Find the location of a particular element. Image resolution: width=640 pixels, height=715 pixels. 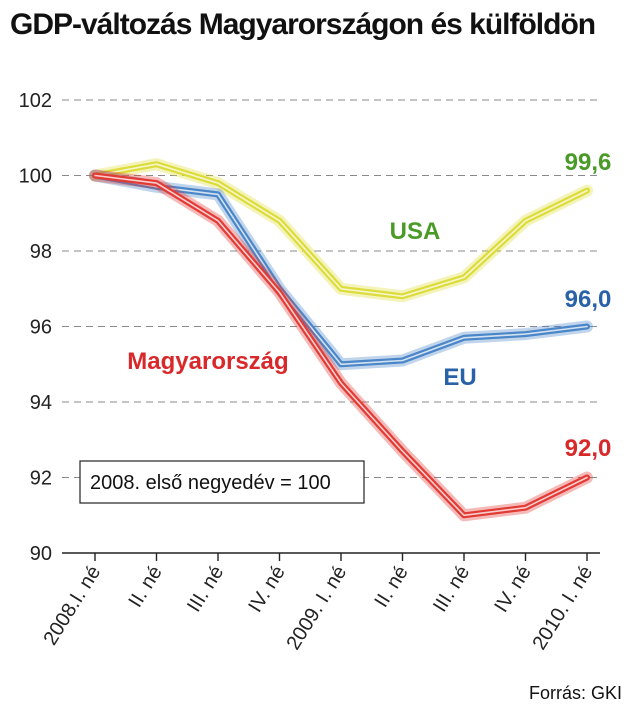

base-note-text: 2008. első negyedév = 100 is located at coordinates (210, 483).